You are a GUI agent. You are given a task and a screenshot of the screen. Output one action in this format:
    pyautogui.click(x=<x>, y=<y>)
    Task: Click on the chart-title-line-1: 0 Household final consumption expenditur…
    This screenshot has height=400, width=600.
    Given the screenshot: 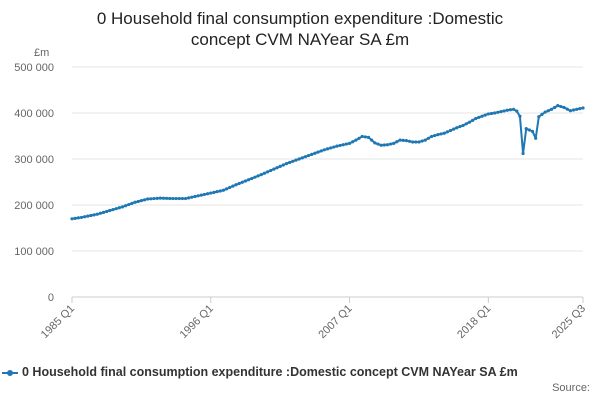 What is the action you would take?
    pyautogui.click(x=300, y=18)
    